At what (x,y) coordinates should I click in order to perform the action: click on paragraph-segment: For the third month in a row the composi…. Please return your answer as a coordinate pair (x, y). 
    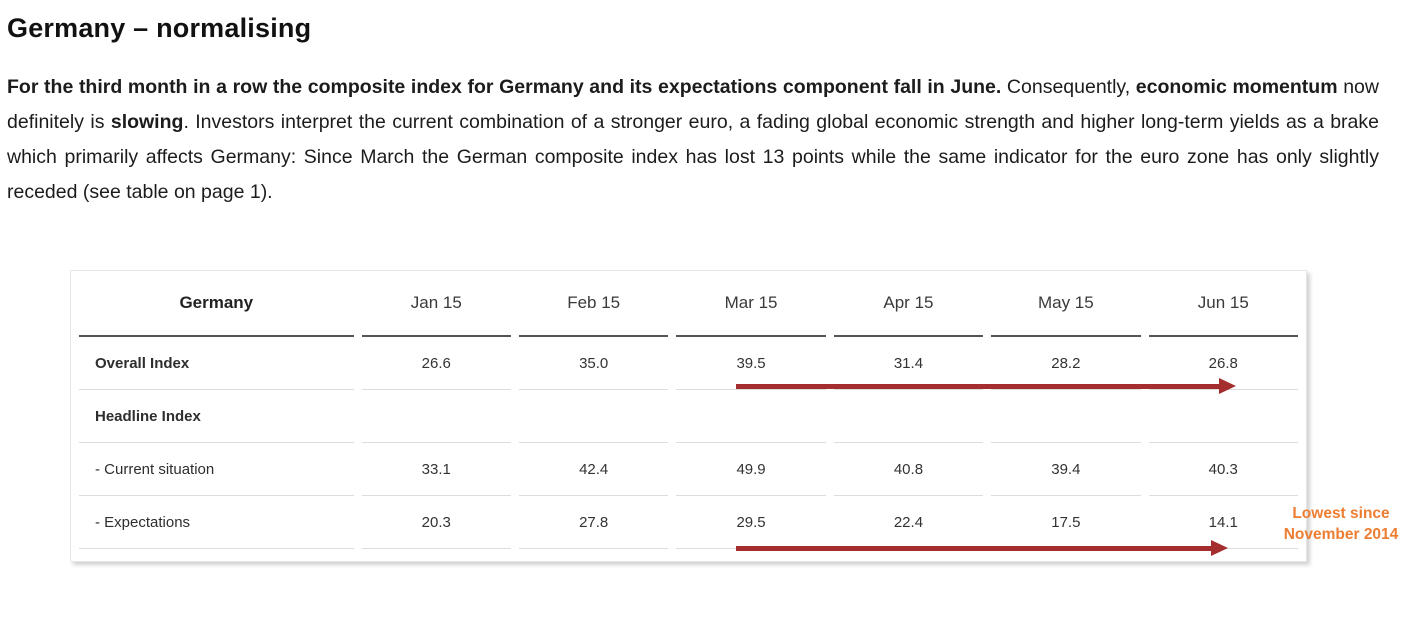
    Looking at the image, I should click on (504, 87).